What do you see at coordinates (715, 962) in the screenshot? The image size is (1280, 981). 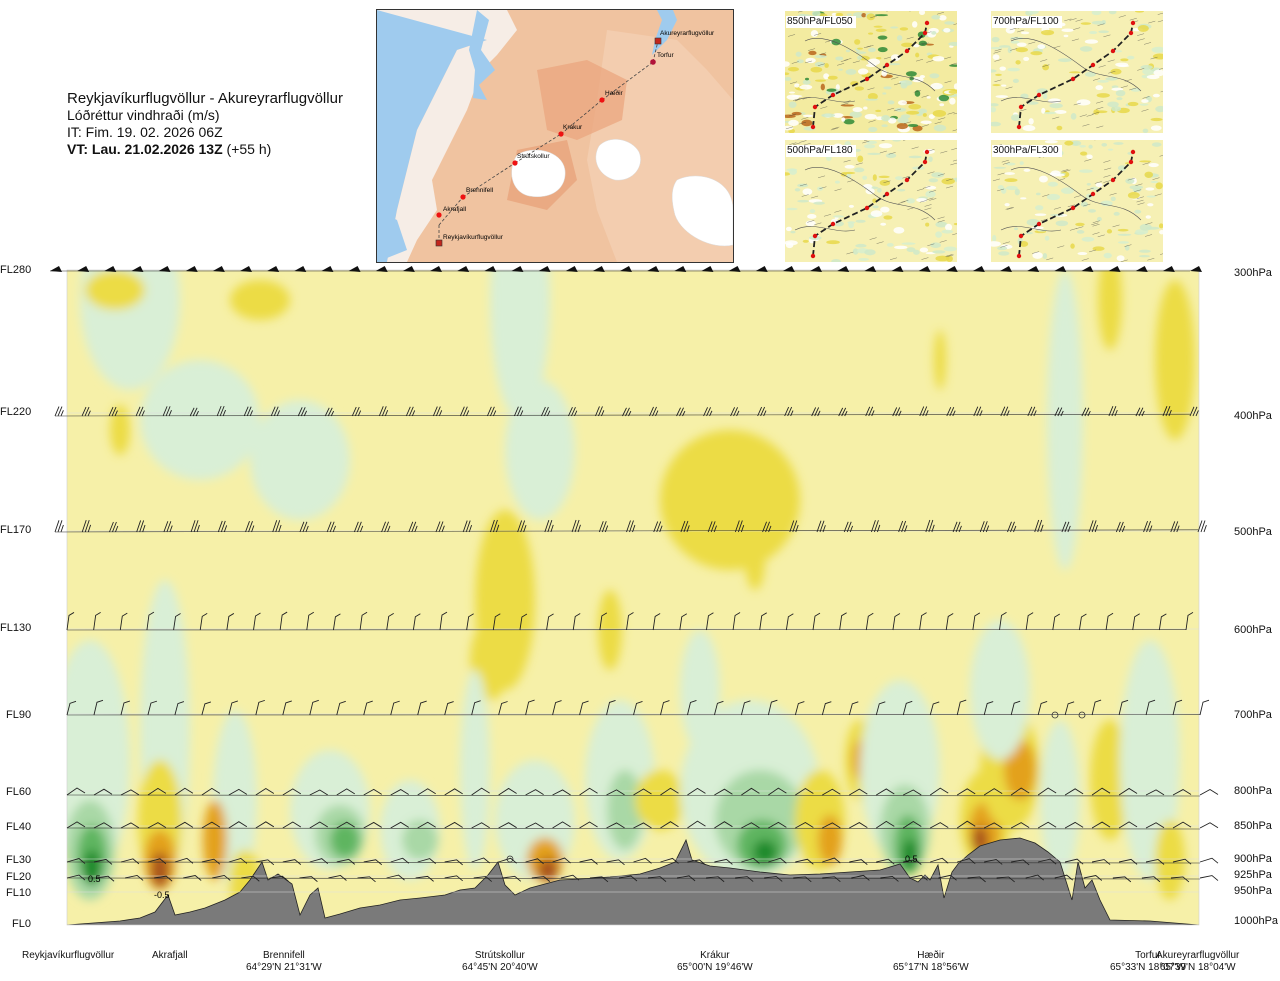 I see `x-label-krakur: Krákur 65°00'N 19°46'W` at bounding box center [715, 962].